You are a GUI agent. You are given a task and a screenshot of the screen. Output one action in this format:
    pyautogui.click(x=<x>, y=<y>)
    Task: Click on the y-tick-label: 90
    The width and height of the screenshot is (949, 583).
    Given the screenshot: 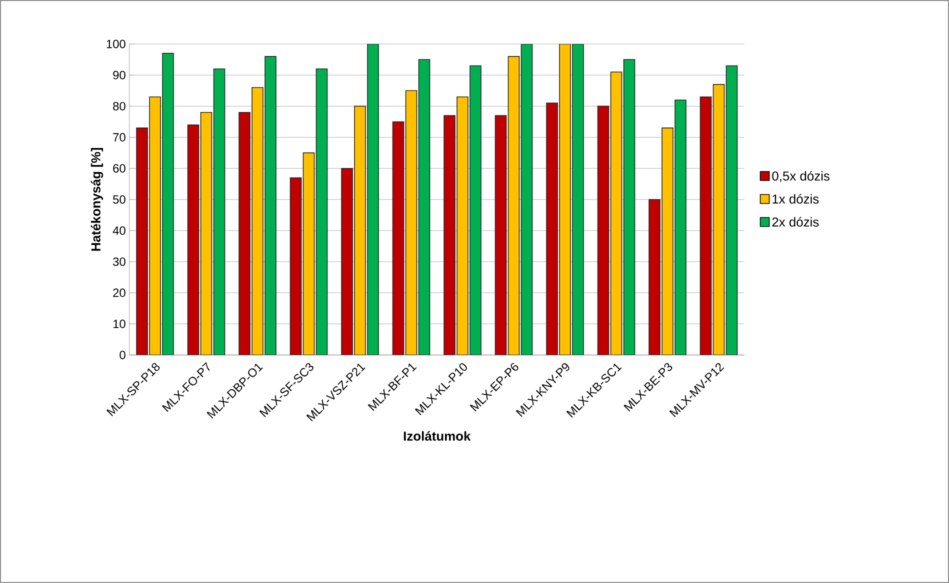 What is the action you would take?
    pyautogui.click(x=119, y=75)
    